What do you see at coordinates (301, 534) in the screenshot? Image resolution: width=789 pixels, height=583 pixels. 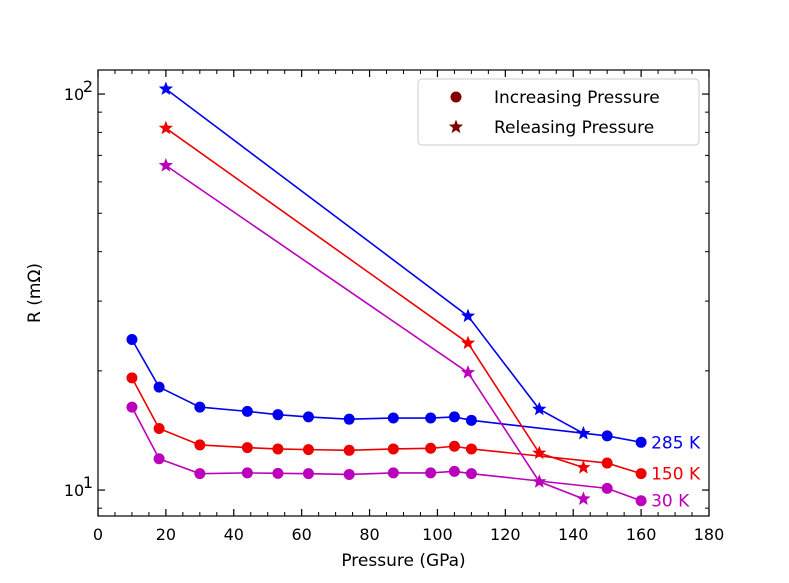 I see `x-tick-label: 60` at bounding box center [301, 534].